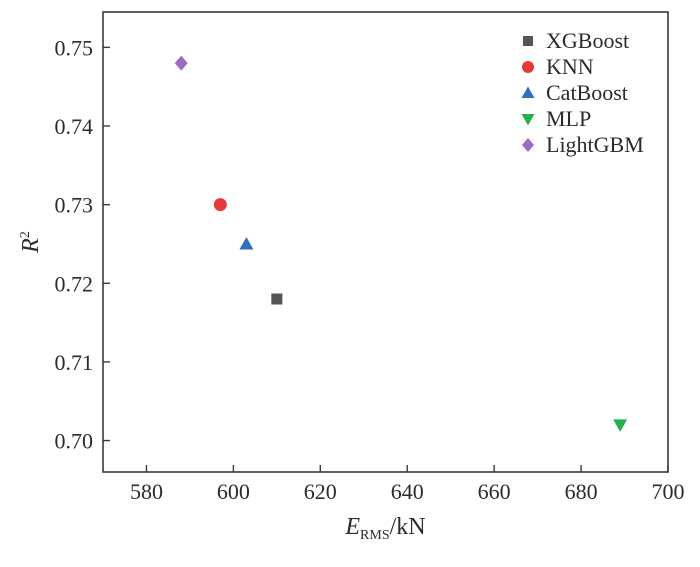  I want to click on legend-label-catboost: CatBoost, so click(587, 92).